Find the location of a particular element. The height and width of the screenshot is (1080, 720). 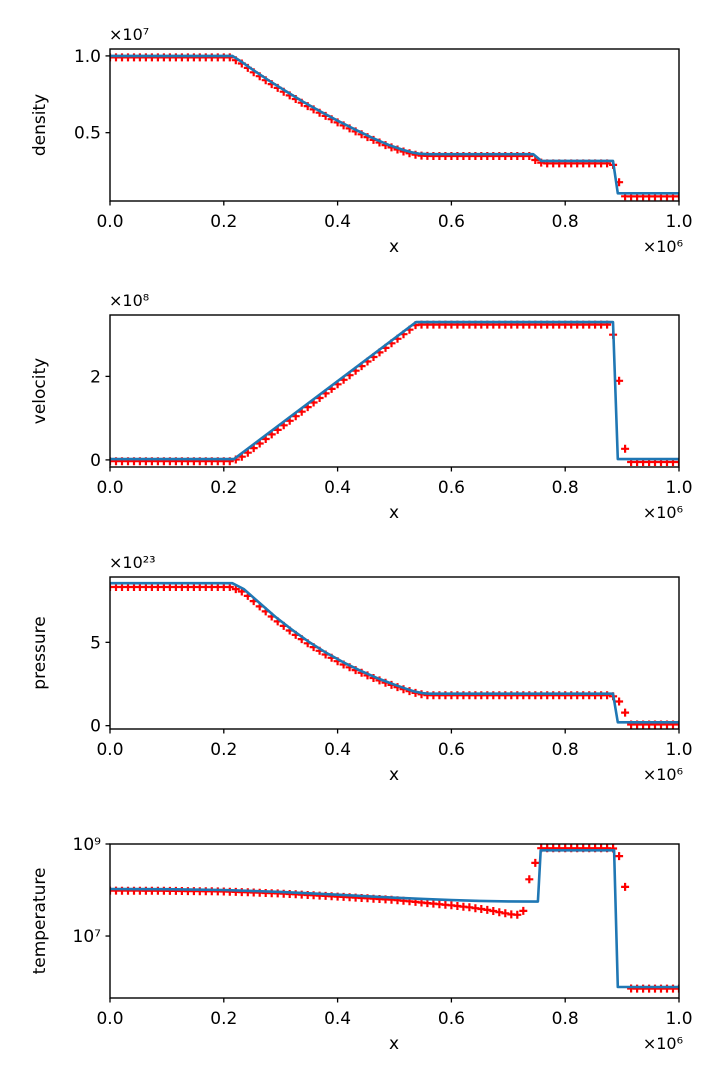

y-tick-label: 2 is located at coordinates (95, 377).